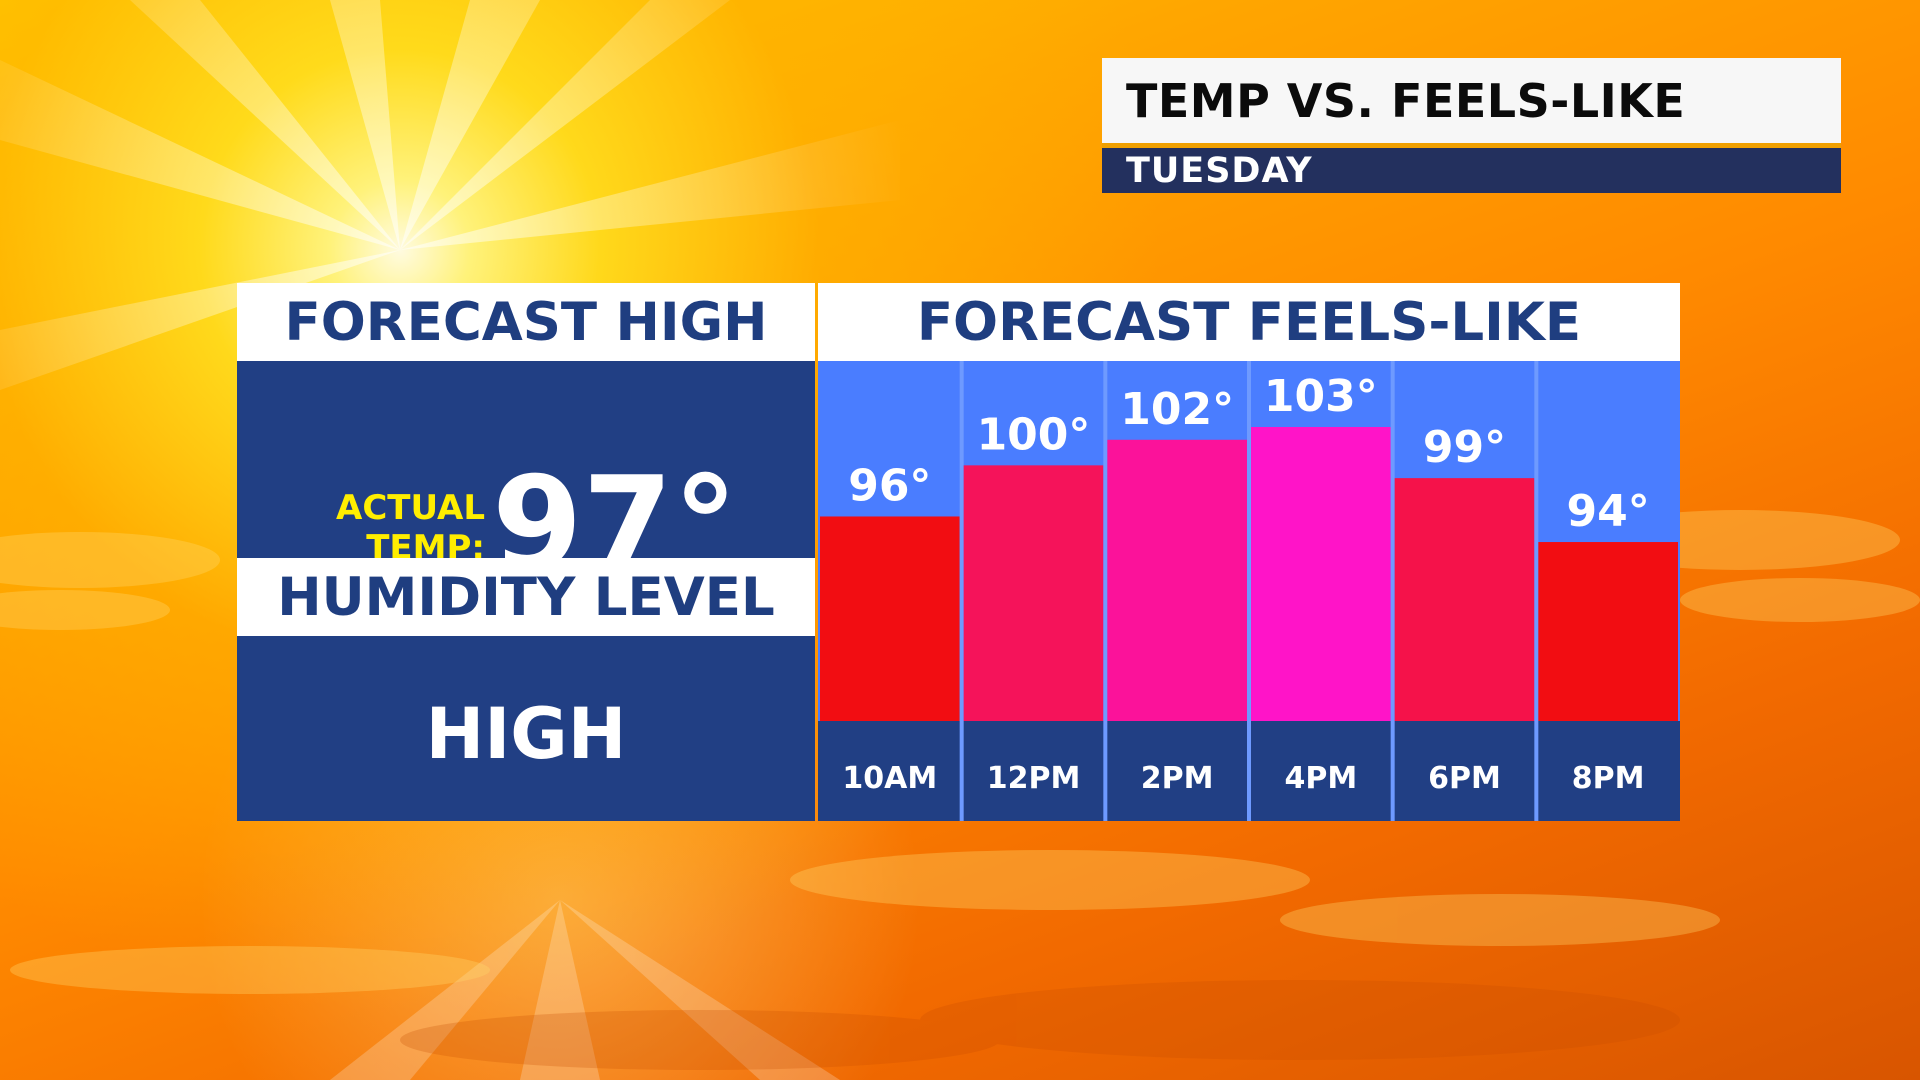 The image size is (1920, 1080). I want to click on title-accent-bar, so click(1471, 145).